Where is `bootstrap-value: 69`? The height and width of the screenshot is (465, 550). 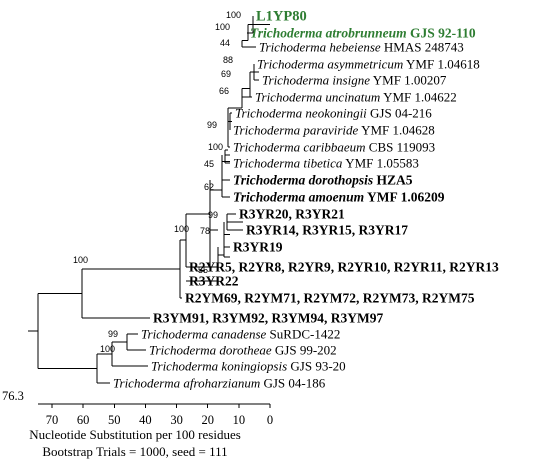
bootstrap-value: 69 is located at coordinates (226, 74).